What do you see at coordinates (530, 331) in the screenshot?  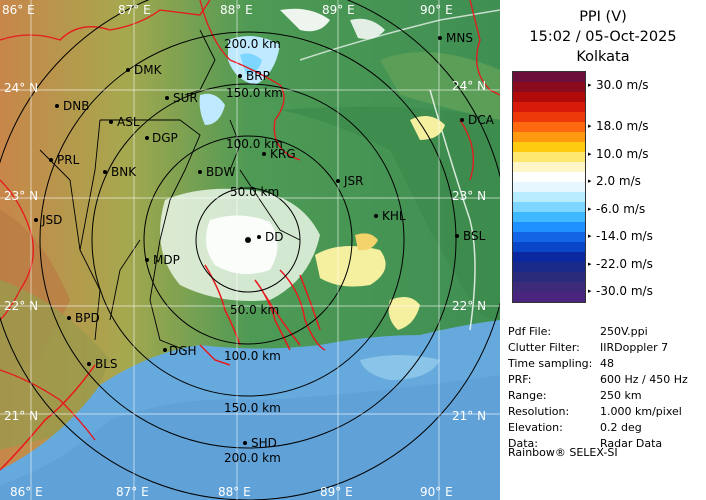 I see `metadata-key: Pdf File:` at bounding box center [530, 331].